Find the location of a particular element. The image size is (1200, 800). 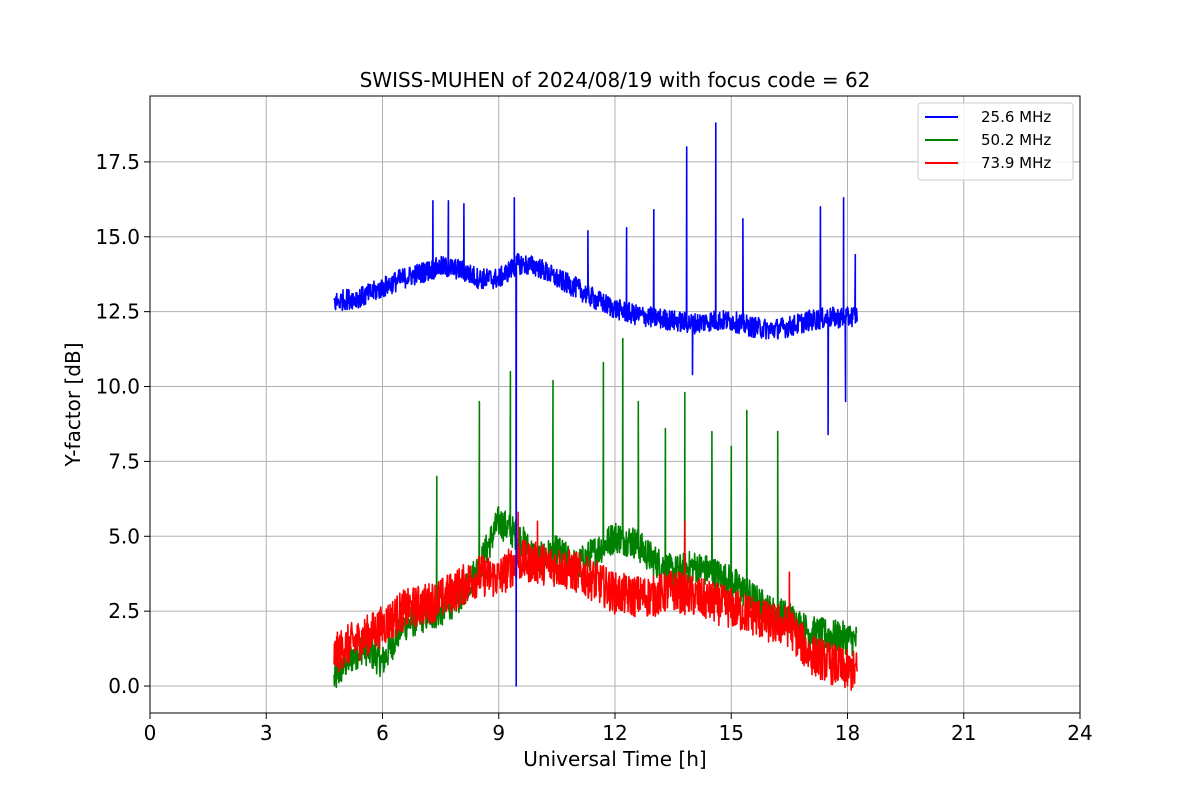

x-tick-label: 3 is located at coordinates (266, 733).